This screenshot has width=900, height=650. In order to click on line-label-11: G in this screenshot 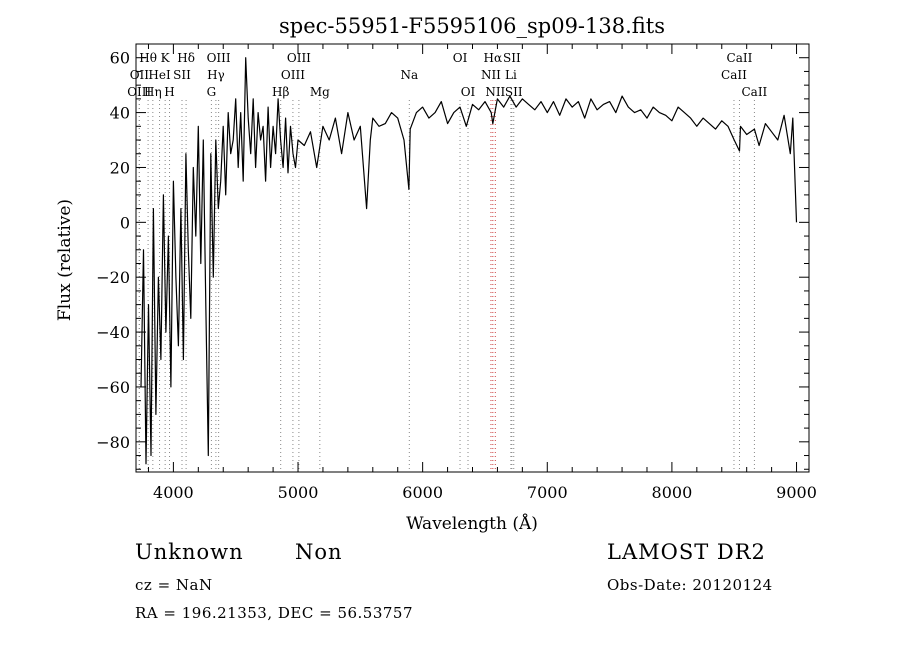, I will do `click(212, 92)`.